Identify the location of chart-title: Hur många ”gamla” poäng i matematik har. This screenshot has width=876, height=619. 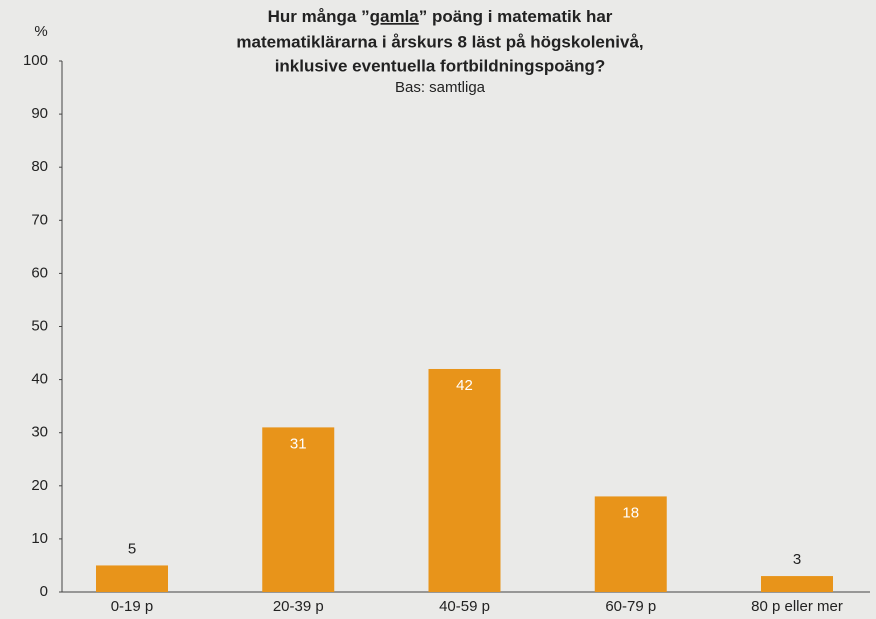
(440, 16).